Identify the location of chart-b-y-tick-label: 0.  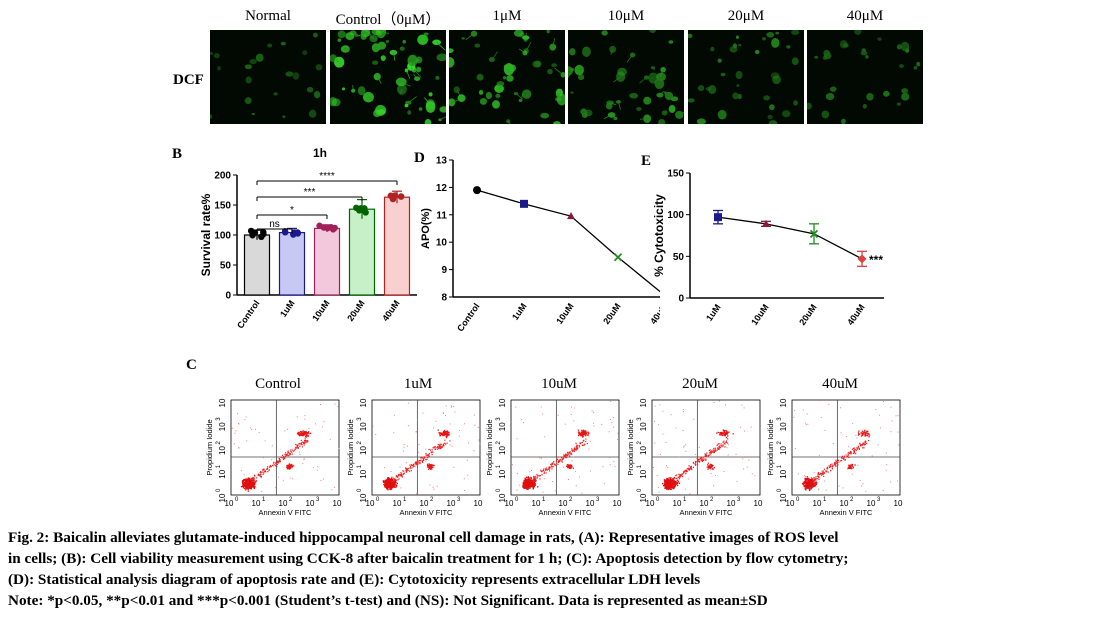
(228, 296).